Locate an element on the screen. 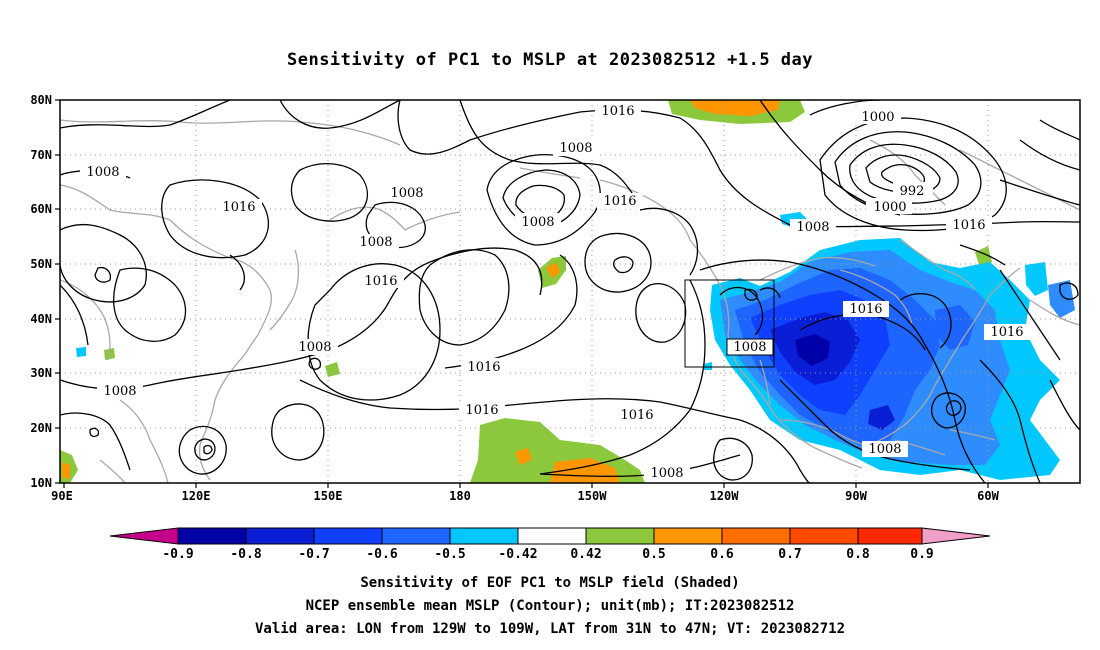 The image size is (1100, 650). cbar-m042 is located at coordinates (484, 536).